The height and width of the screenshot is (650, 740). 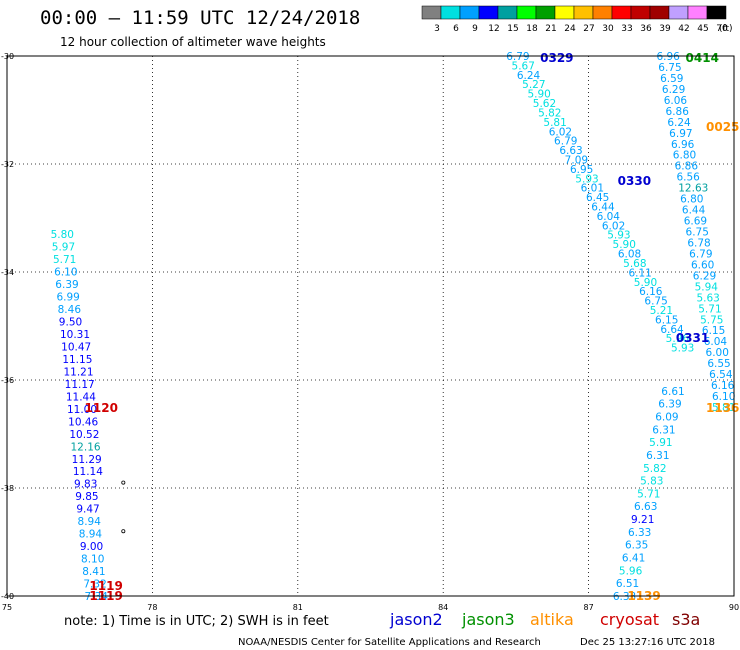 What do you see at coordinates (609, 217) in the screenshot?
I see `wave-height-label: 6.04` at bounding box center [609, 217].